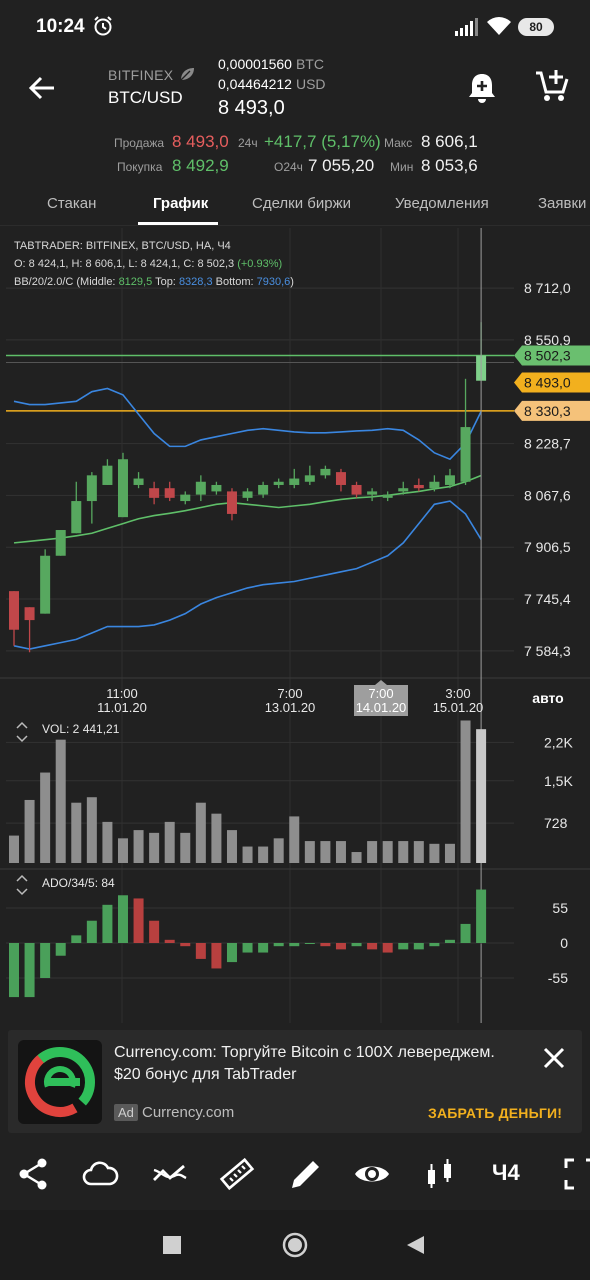 The width and height of the screenshot is (590, 1280). Describe the element at coordinates (60, 26) in the screenshot. I see `status-time: 10:24` at that location.